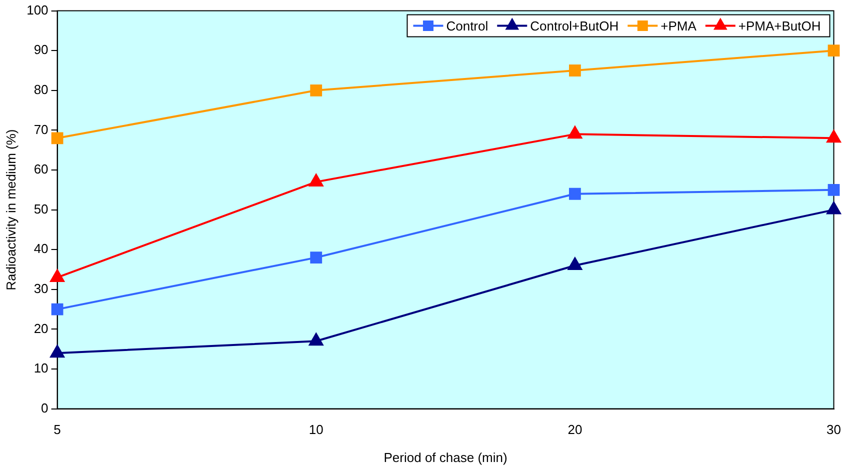 The height and width of the screenshot is (470, 849). What do you see at coordinates (57, 430) in the screenshot?
I see `x-tick-label: 5` at bounding box center [57, 430].